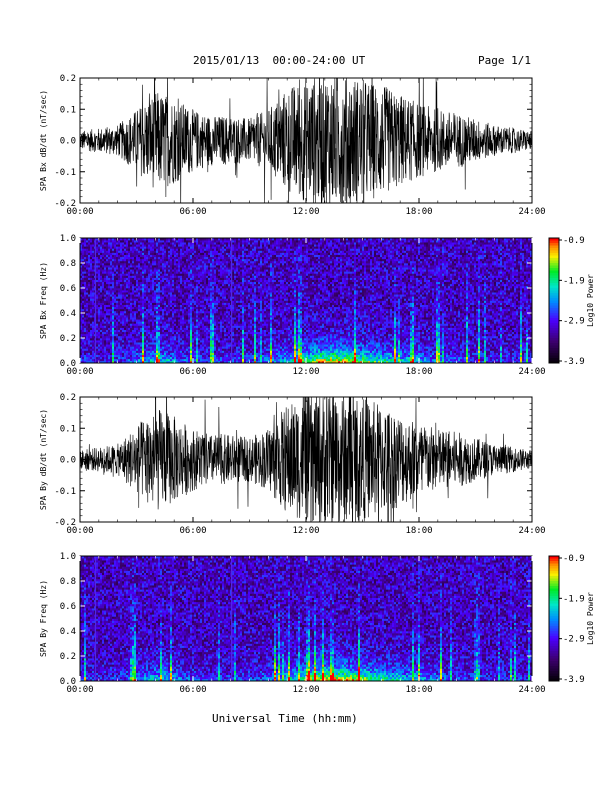 The height and width of the screenshot is (792, 612). I want to click on page-indicator: Page 1/1, so click(504, 60).